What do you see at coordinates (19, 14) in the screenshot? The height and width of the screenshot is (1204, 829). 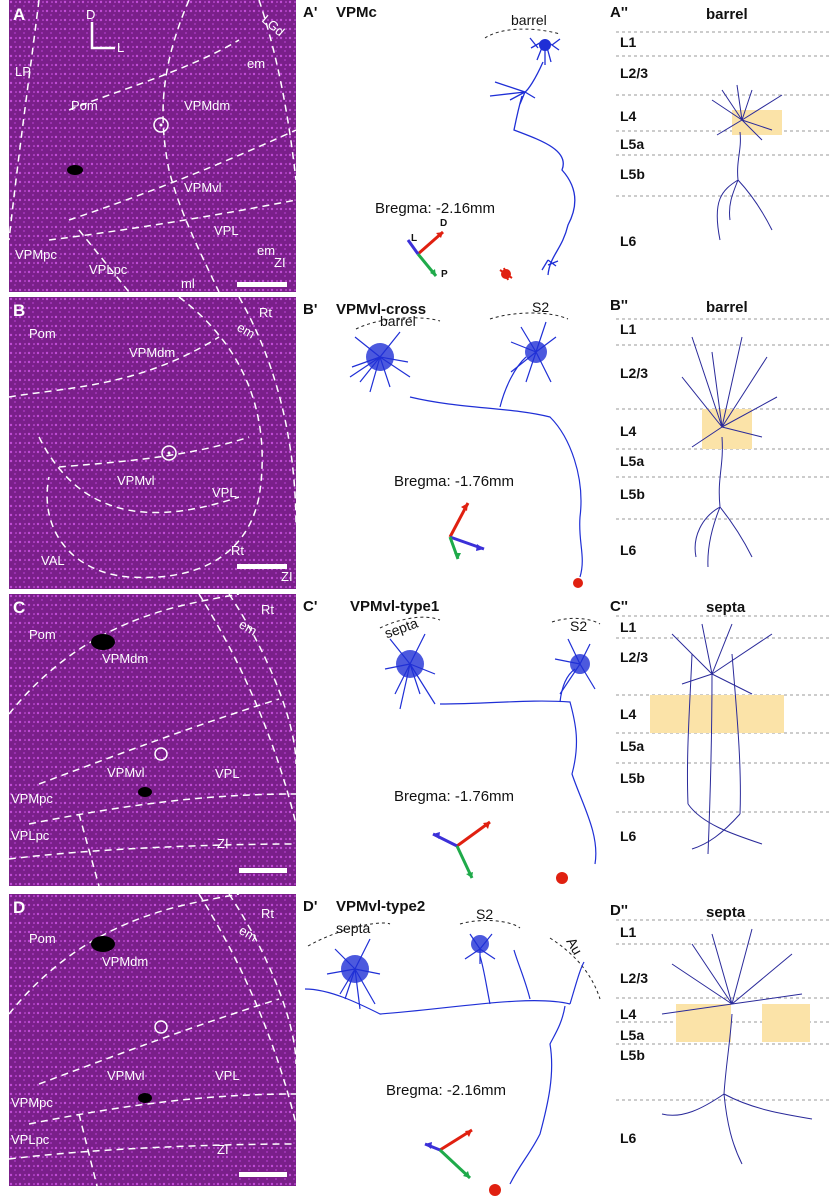 I see `panel-letter-a: A` at bounding box center [19, 14].